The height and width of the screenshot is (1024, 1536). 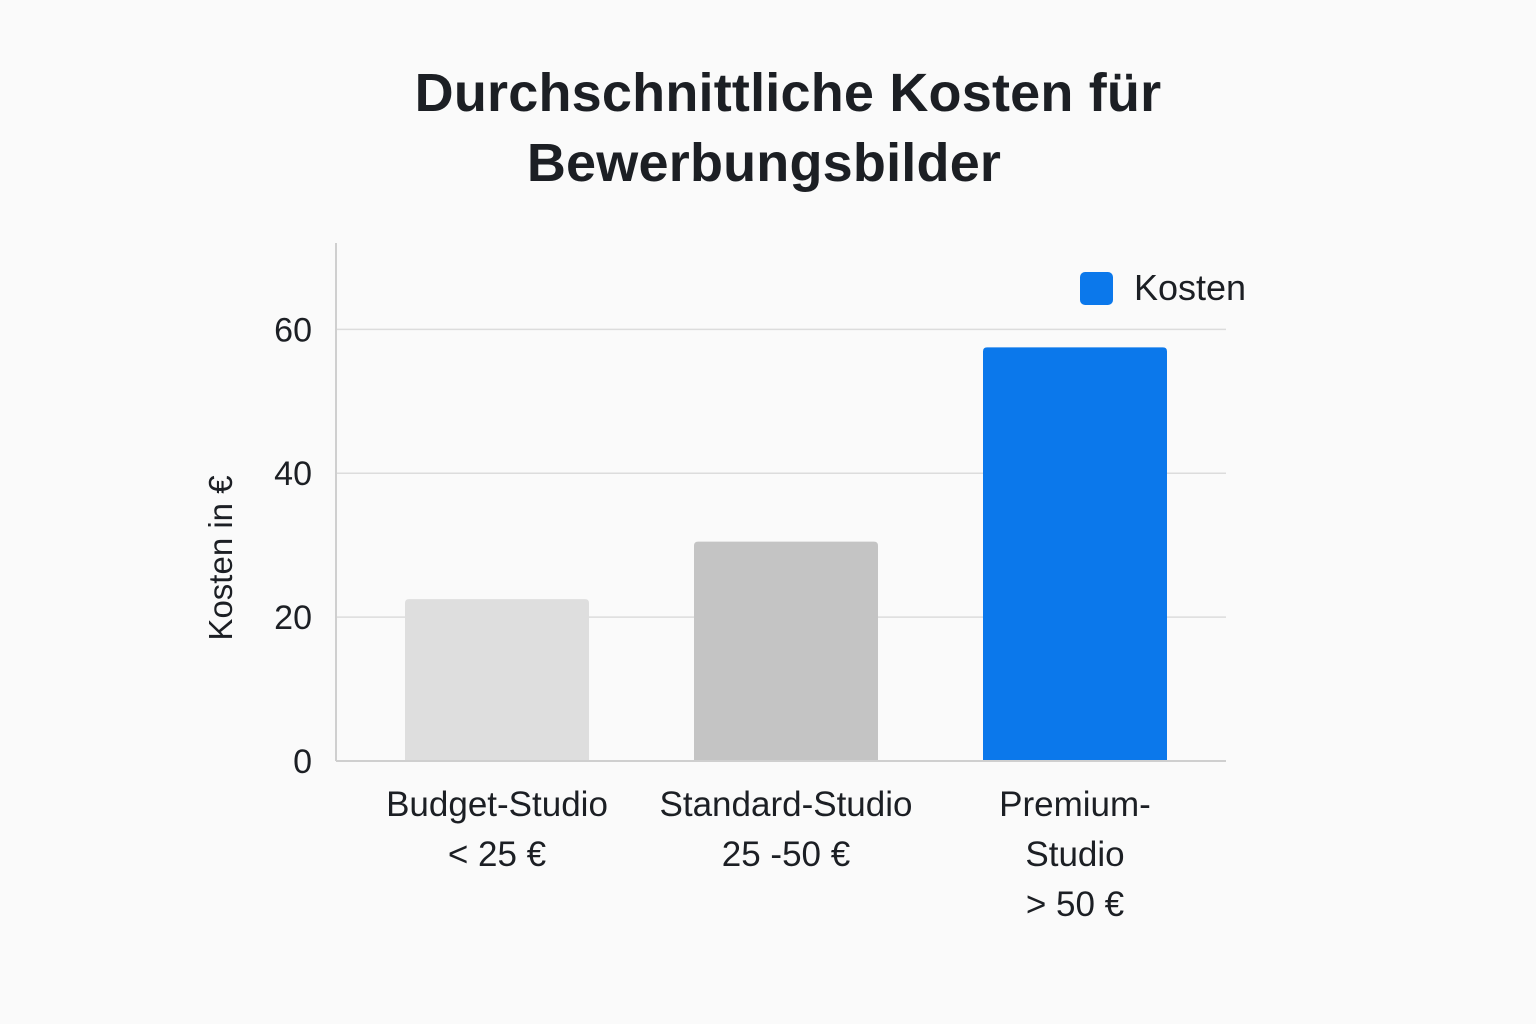 I want to click on legend: Kosten, so click(x=1163, y=288).